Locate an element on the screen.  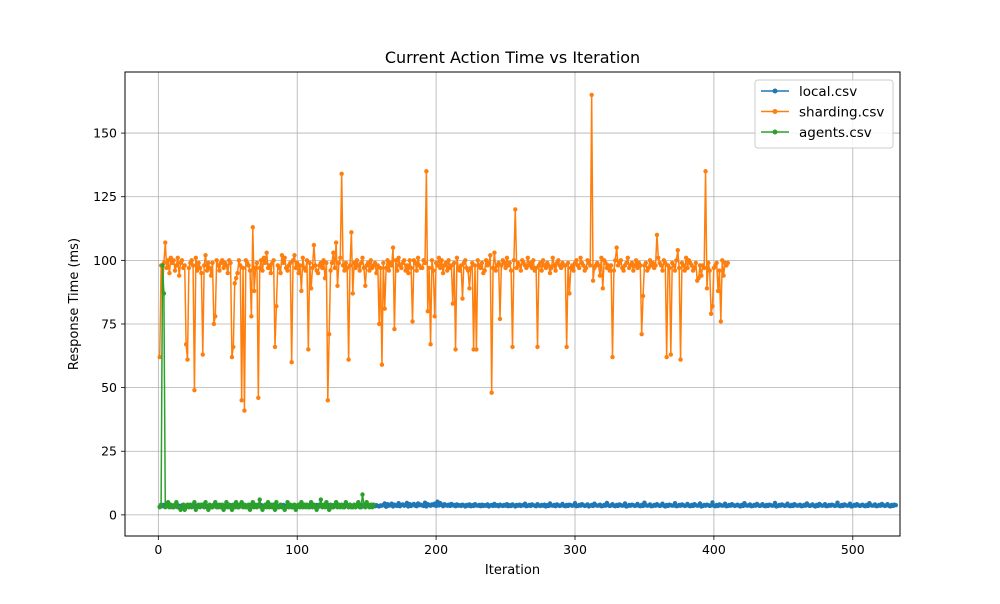
legend: local.csv sharding.csv agents.csv is located at coordinates (824, 114).